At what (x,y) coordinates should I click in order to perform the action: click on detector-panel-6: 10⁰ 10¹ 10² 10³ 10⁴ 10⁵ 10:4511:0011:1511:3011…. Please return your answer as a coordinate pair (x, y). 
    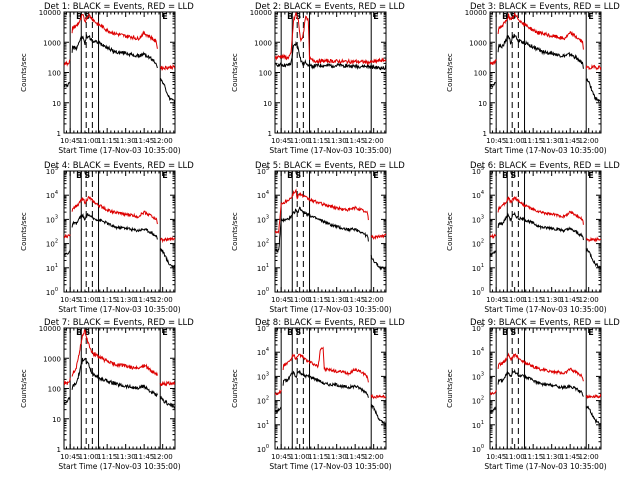
    Looking at the image, I should click on (533, 237).